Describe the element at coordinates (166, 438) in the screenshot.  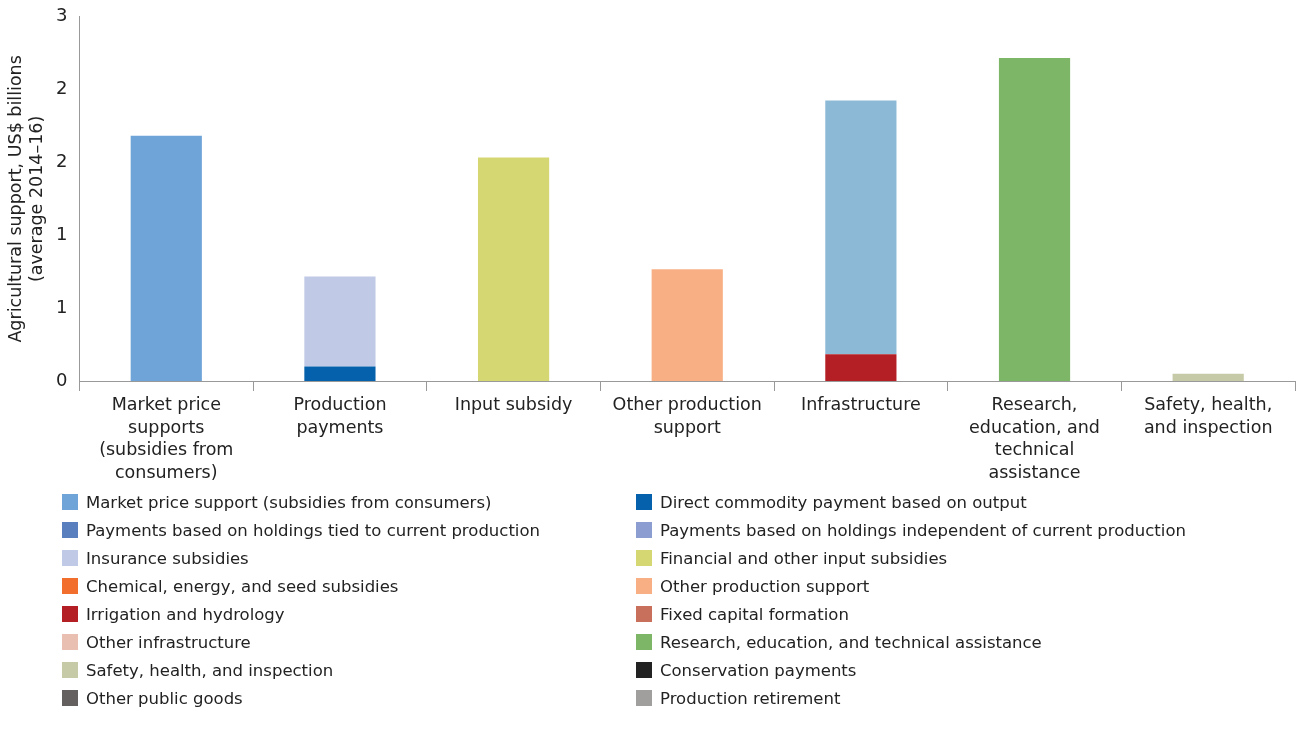
I see `x-tick-label: Market price supports (subsidies from consumers)` at that location.